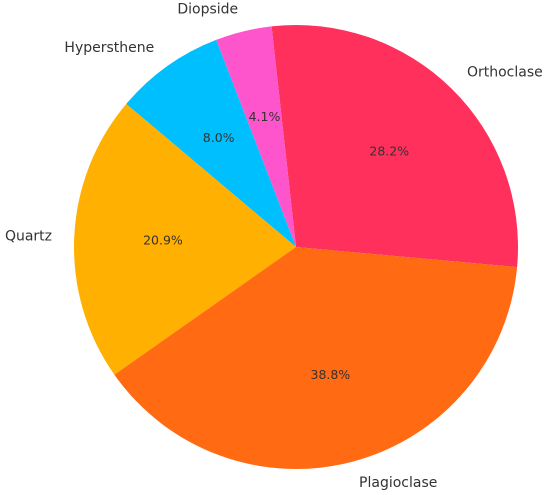  I want to click on percent-label: 38.8%, so click(331, 374).